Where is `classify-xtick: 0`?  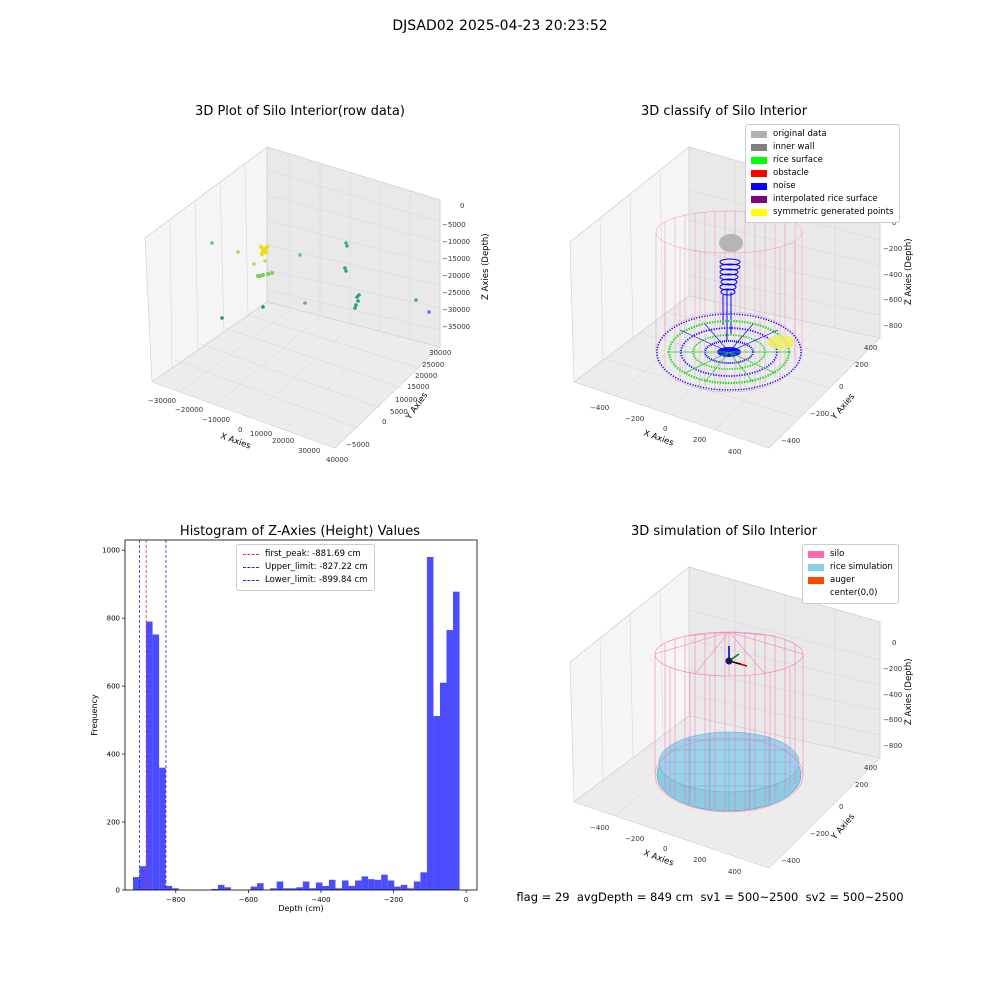 classify-xtick: 0 is located at coordinates (665, 429).